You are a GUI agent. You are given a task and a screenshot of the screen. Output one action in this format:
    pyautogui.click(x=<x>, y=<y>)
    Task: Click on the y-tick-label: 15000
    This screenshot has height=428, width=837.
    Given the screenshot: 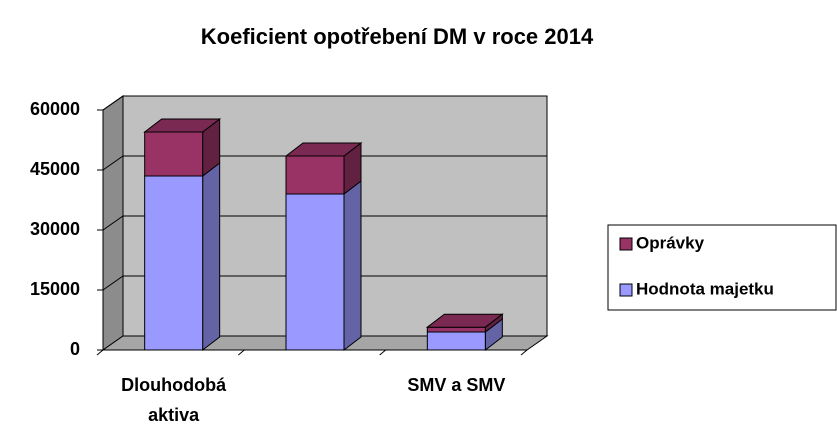 What is the action you would take?
    pyautogui.click(x=55, y=289)
    